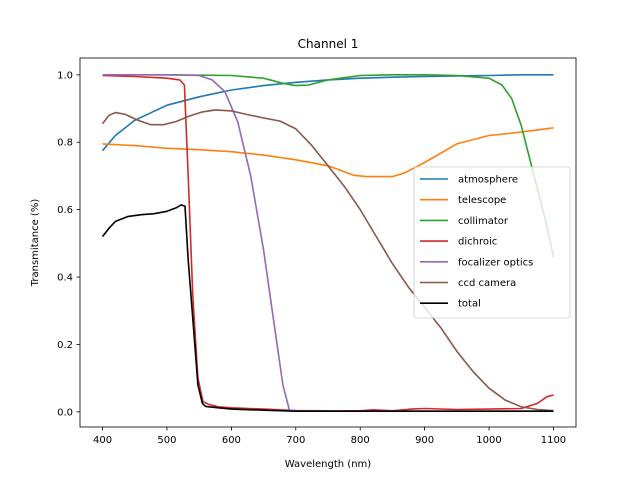 The width and height of the screenshot is (640, 480). What do you see at coordinates (328, 44) in the screenshot?
I see `chart-title: Channel 1` at bounding box center [328, 44].